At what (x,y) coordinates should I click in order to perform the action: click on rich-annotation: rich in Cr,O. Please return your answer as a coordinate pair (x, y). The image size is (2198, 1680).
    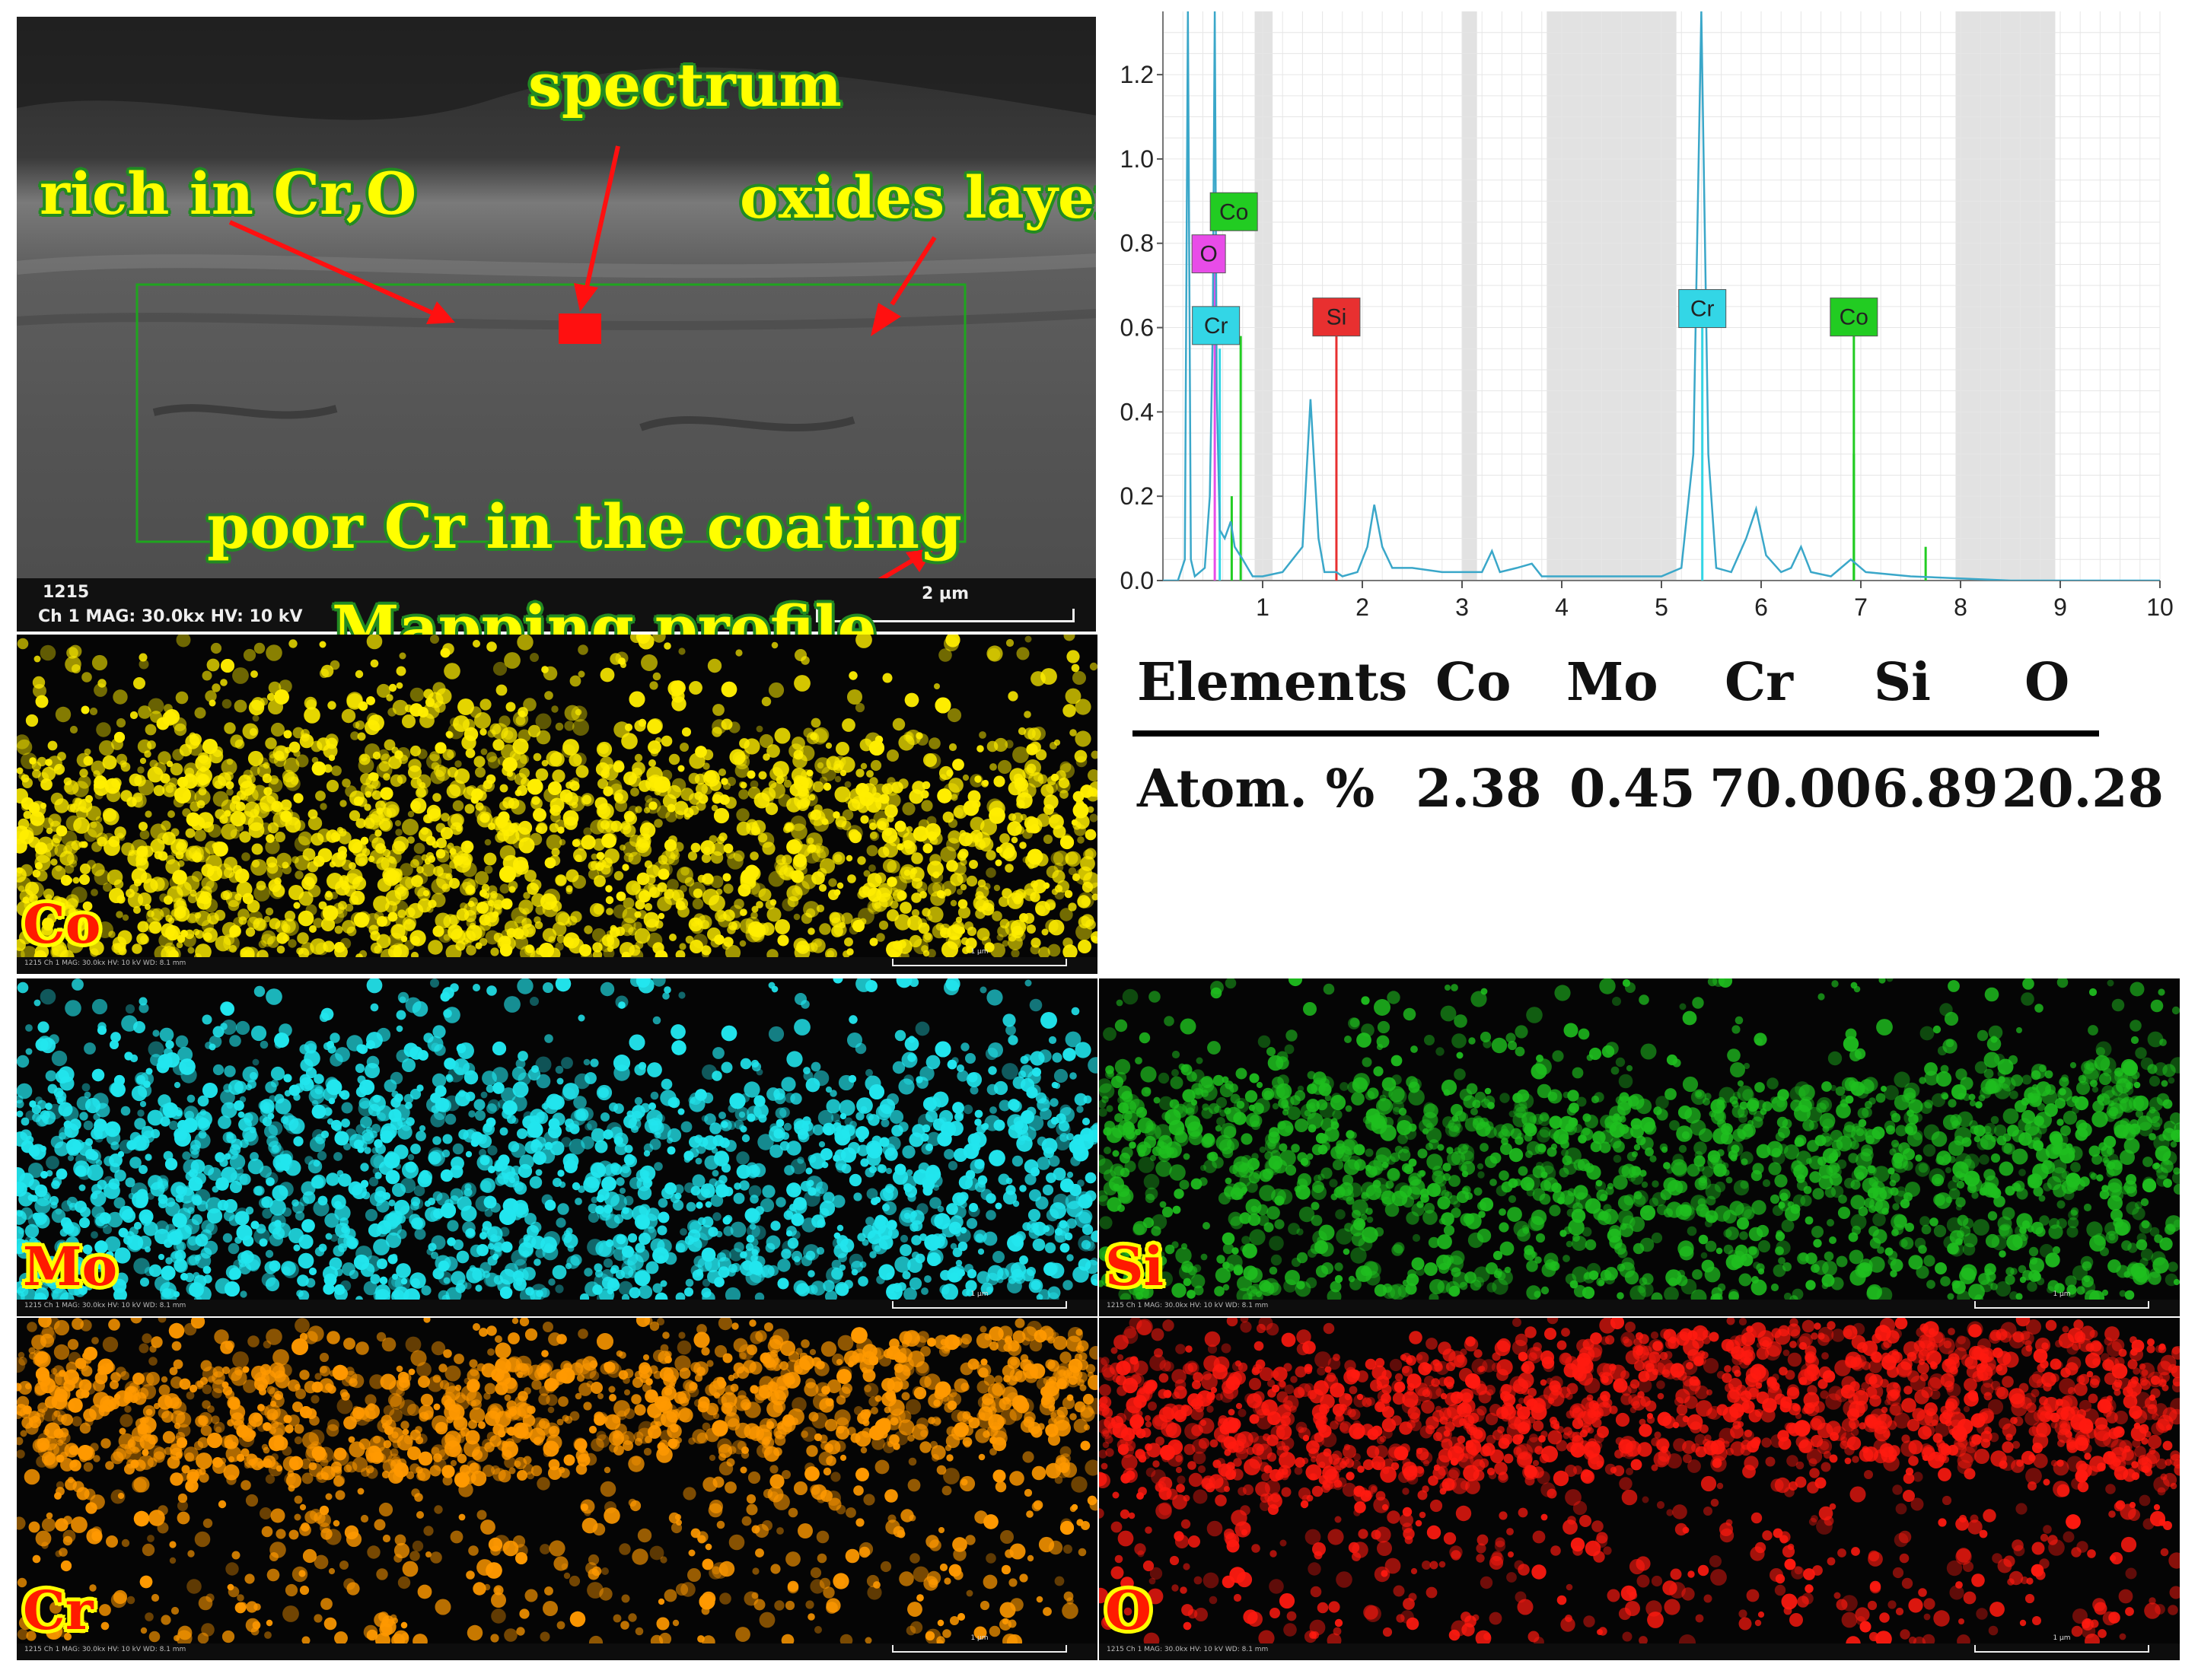
    Looking at the image, I should click on (229, 194).